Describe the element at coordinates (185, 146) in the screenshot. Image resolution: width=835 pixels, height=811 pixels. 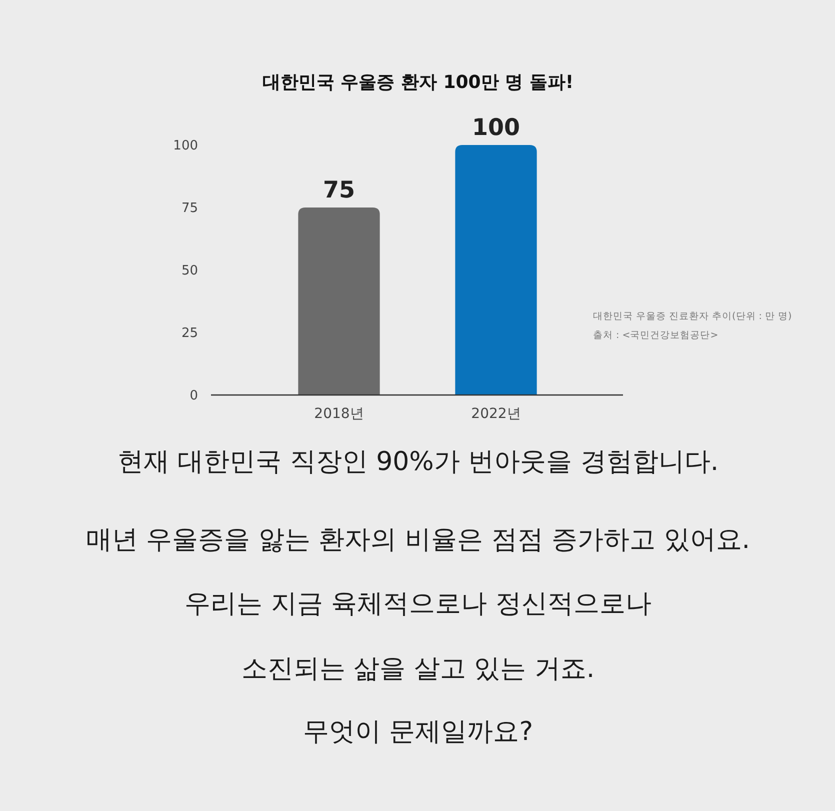
I see `y-tick-label: 100` at that location.